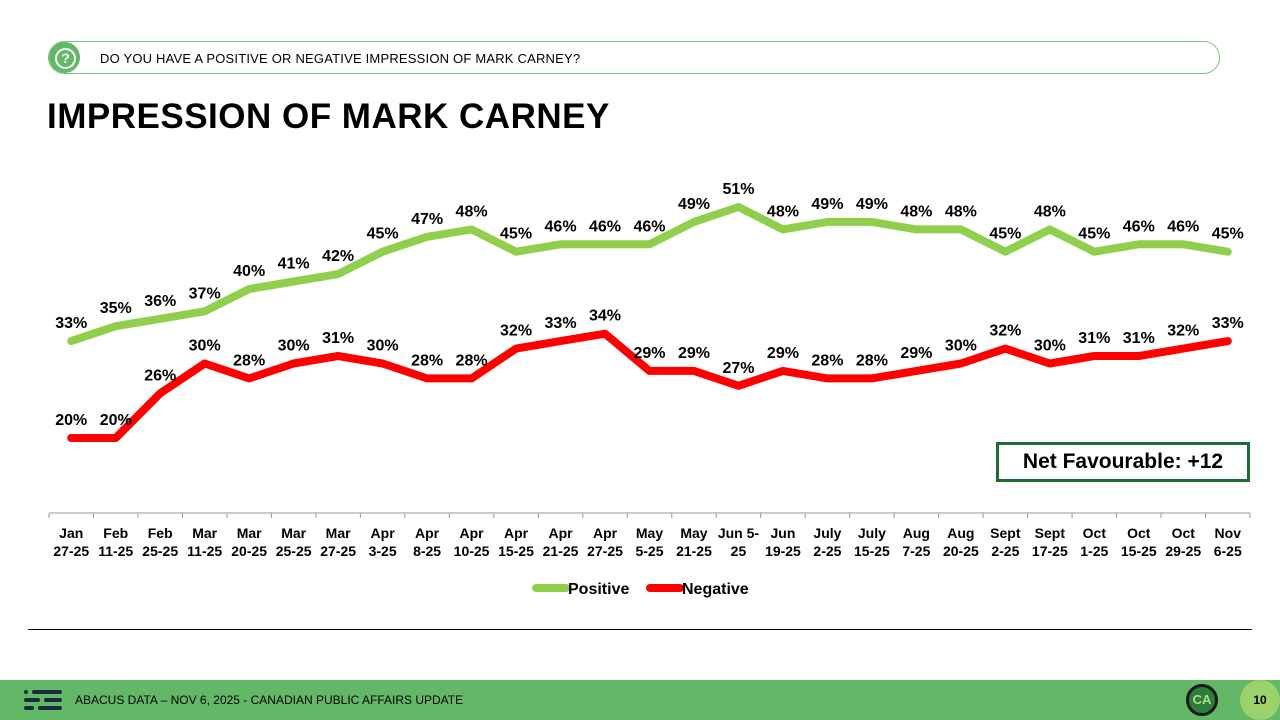 The height and width of the screenshot is (720, 1280). Describe the element at coordinates (738, 368) in the screenshot. I see `data-label-negative: 27%` at that location.